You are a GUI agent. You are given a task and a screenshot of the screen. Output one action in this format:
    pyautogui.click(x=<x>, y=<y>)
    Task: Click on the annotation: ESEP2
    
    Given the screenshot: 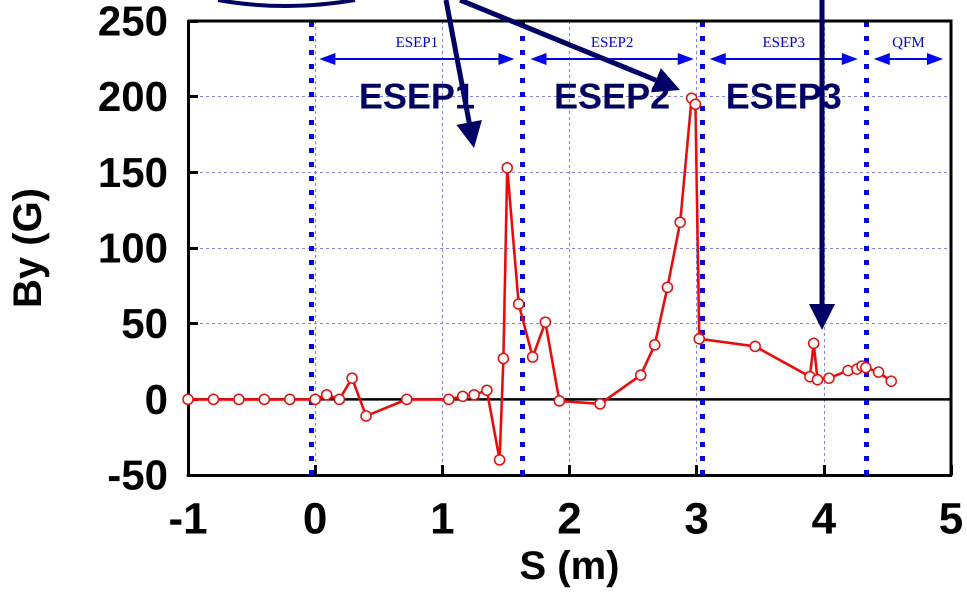 What is the action you would take?
    pyautogui.click(x=612, y=43)
    